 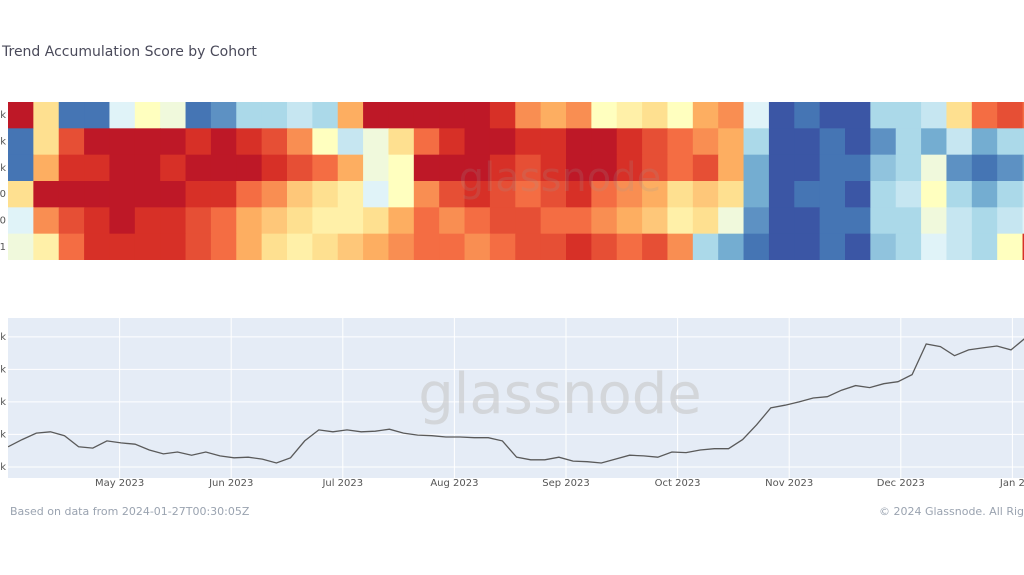 I want to click on x-tick-label: Jan 2, so click(x=1011, y=483).